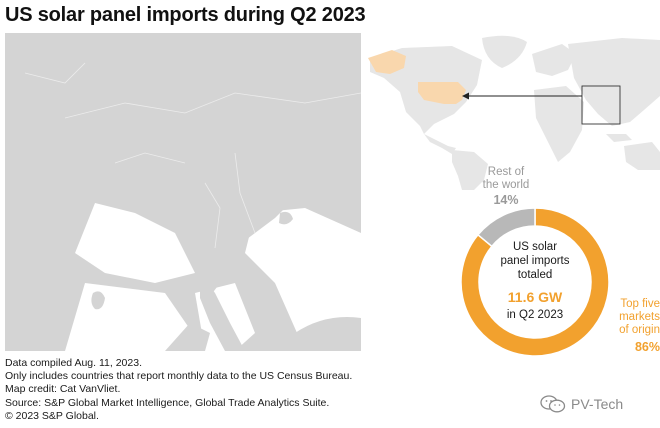 This screenshot has height=428, width=660. Describe the element at coordinates (325, 334) in the screenshot. I see `borneo-edge` at that location.